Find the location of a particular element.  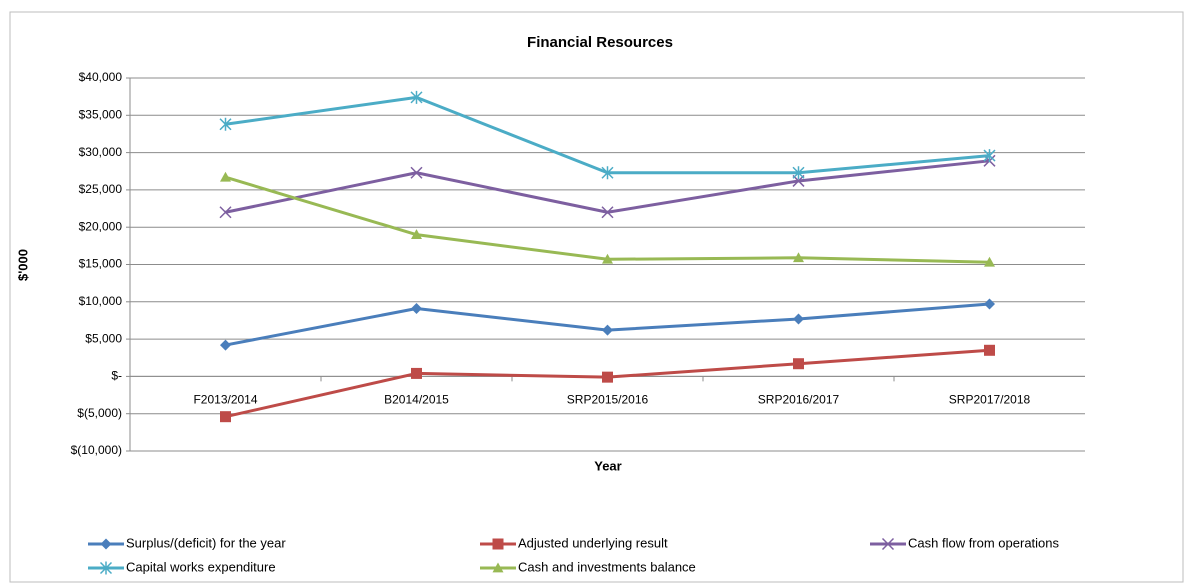

legend-label: Adjusted underlying result is located at coordinates (593, 542).